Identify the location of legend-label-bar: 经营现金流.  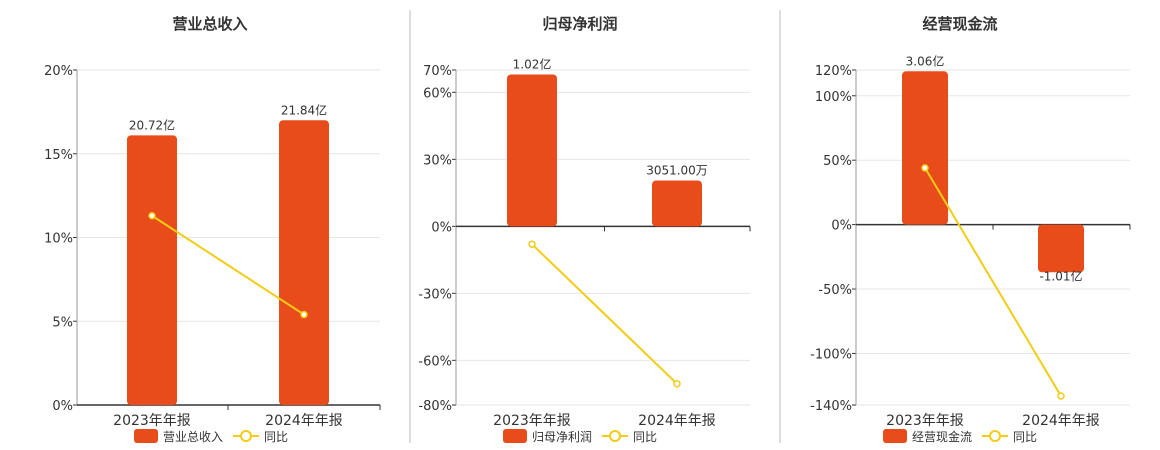
(942, 436).